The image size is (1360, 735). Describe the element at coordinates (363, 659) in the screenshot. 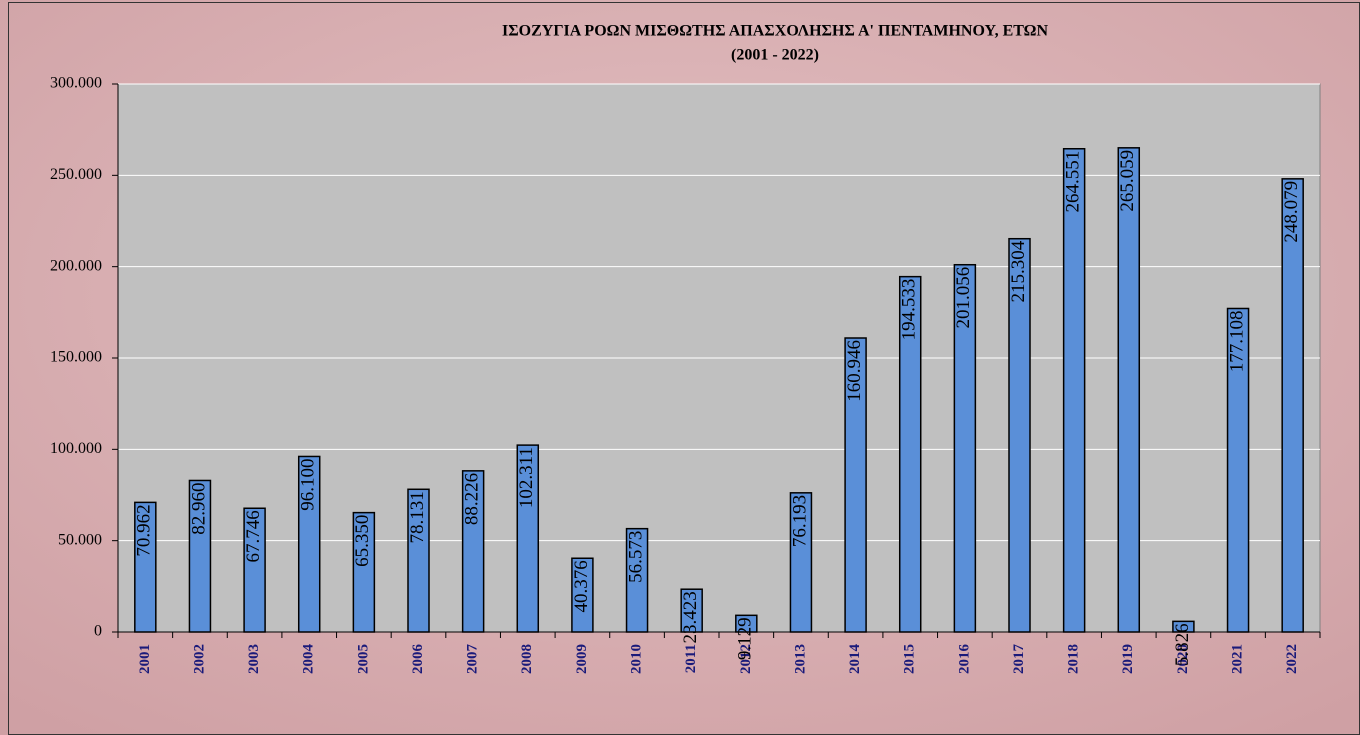

I see `x-tick-label: 2005` at that location.